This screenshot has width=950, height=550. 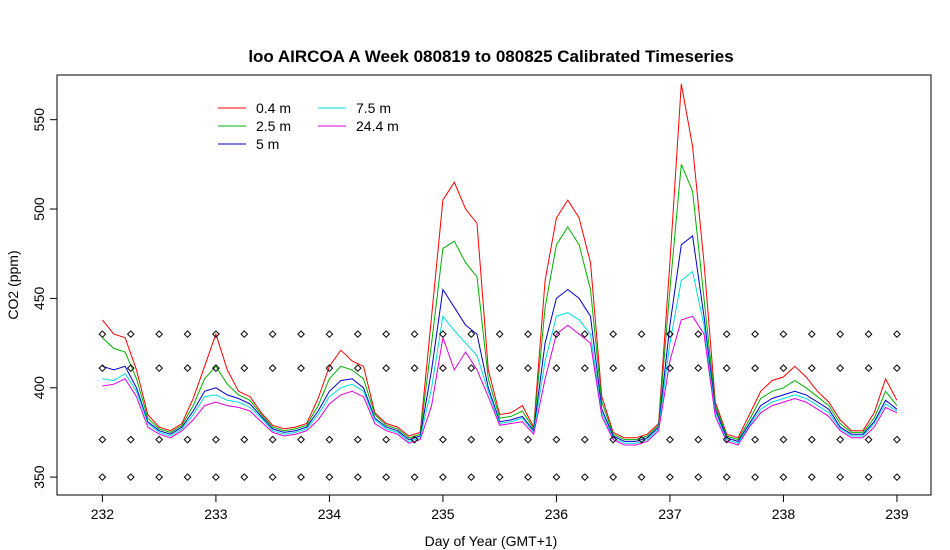 I want to click on x-tick-label: 238, so click(x=784, y=514).